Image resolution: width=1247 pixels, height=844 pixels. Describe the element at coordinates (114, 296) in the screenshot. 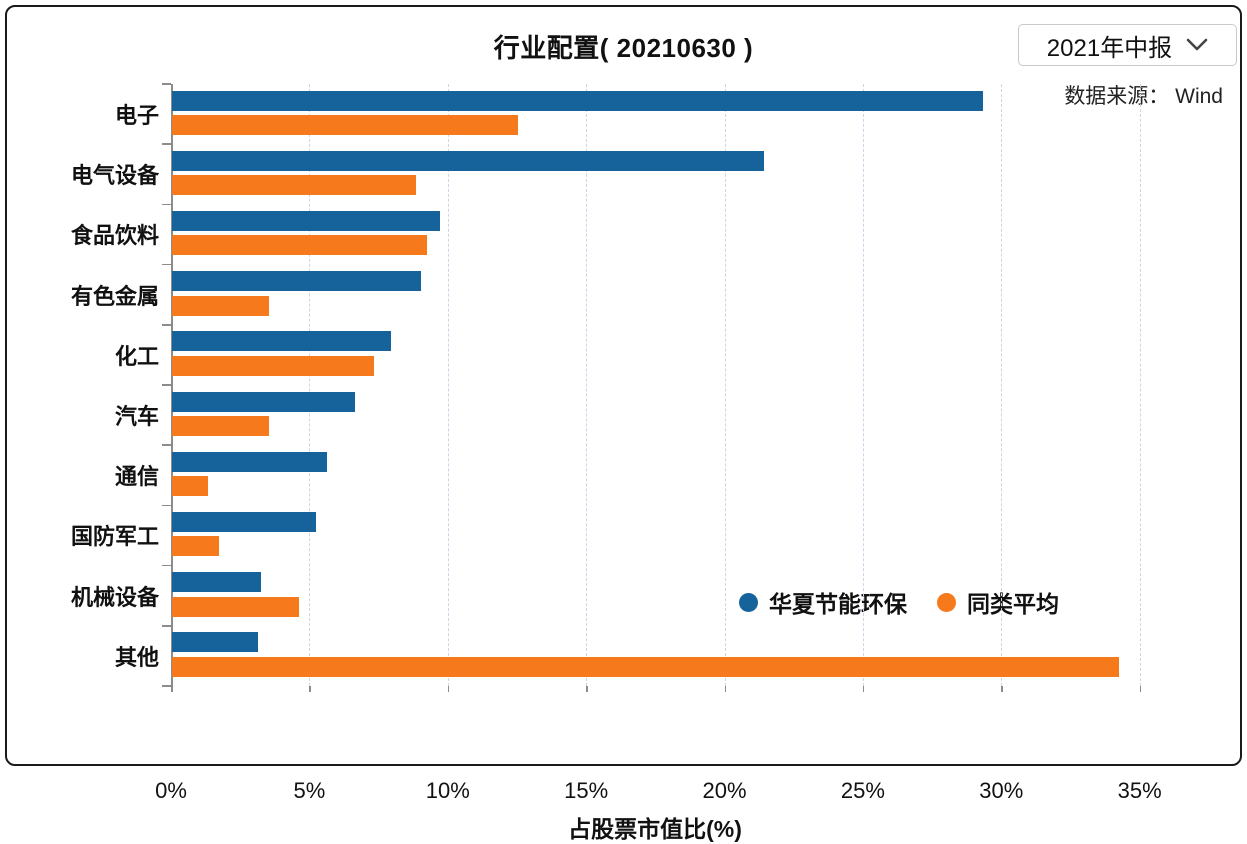

I see `category-label: 有色金属` at that location.